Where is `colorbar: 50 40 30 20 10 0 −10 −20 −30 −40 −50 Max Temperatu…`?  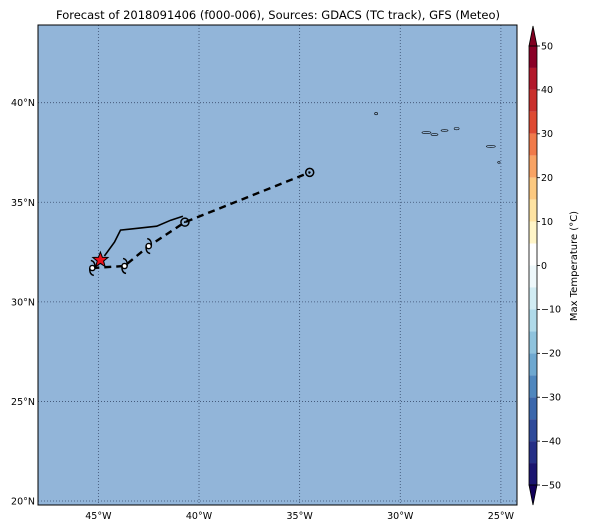 colorbar: 50 40 30 20 10 0 −10 −20 −30 −40 −50 Max Temperatu… is located at coordinates (554, 265).